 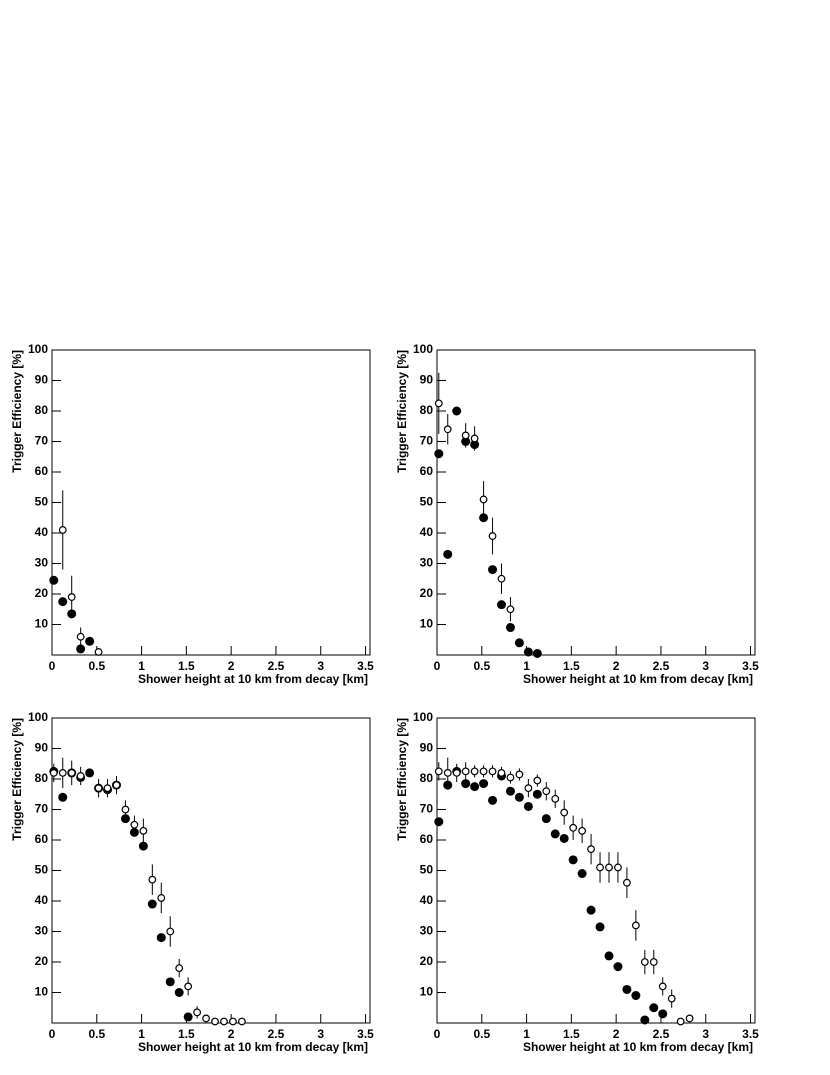 I want to click on x-tick-label: 2.5, so click(x=661, y=666).